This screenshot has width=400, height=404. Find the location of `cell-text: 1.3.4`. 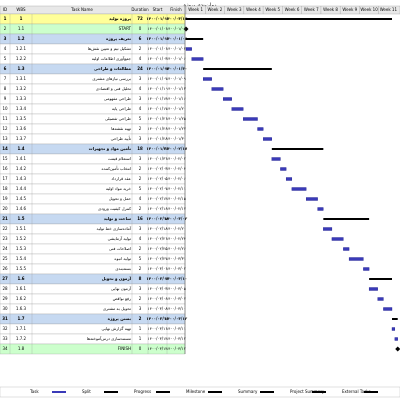

cell-text: 1.3.4 is located at coordinates (21, 108).